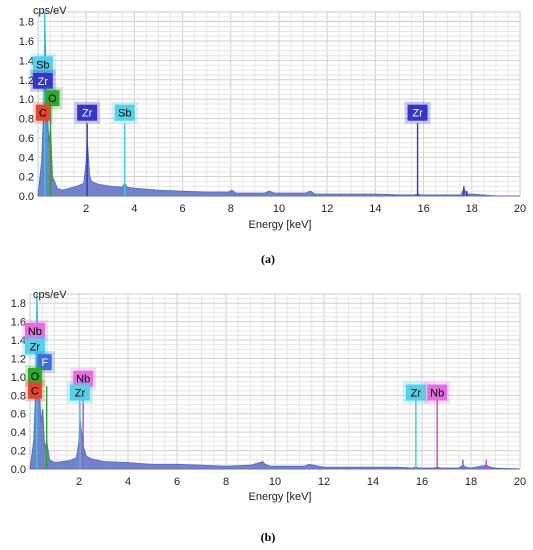 The height and width of the screenshot is (550, 533). Describe the element at coordinates (268, 537) in the screenshot. I see `panel-label: (b)` at that location.